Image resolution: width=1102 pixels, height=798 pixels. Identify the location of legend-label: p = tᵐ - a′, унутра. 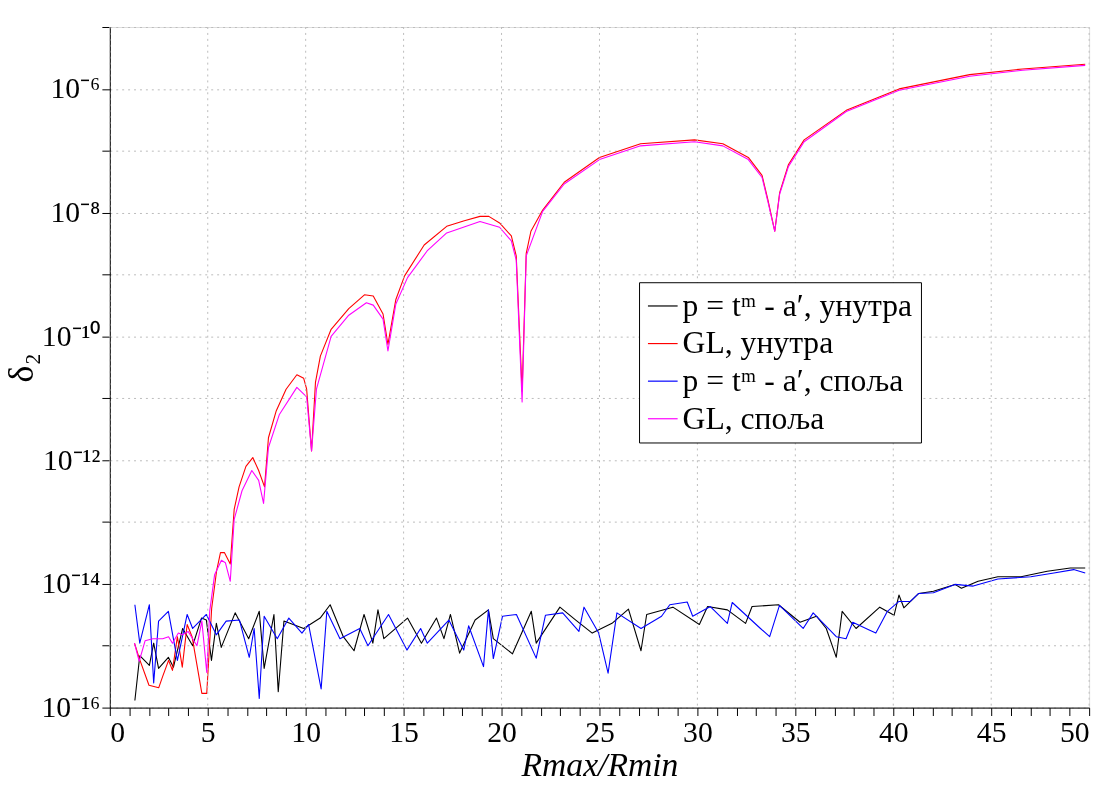
(797, 305).